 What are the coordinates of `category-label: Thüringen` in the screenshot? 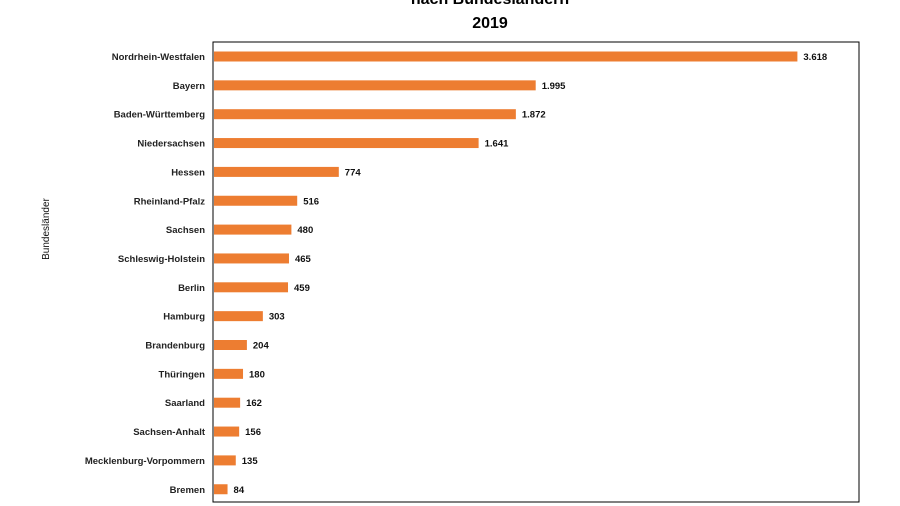 It's located at (182, 374).